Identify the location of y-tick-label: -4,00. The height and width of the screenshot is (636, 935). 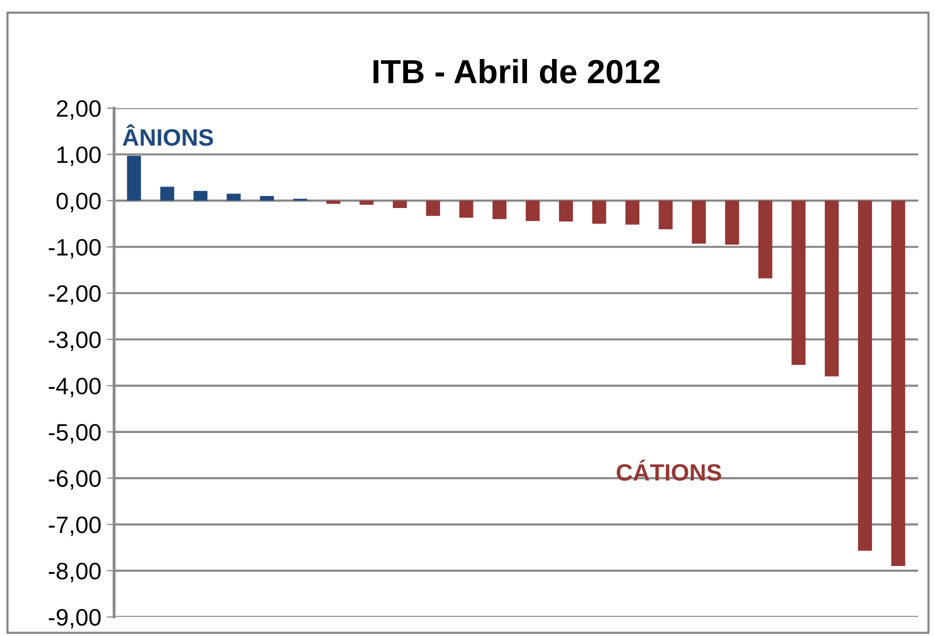
(74, 388).